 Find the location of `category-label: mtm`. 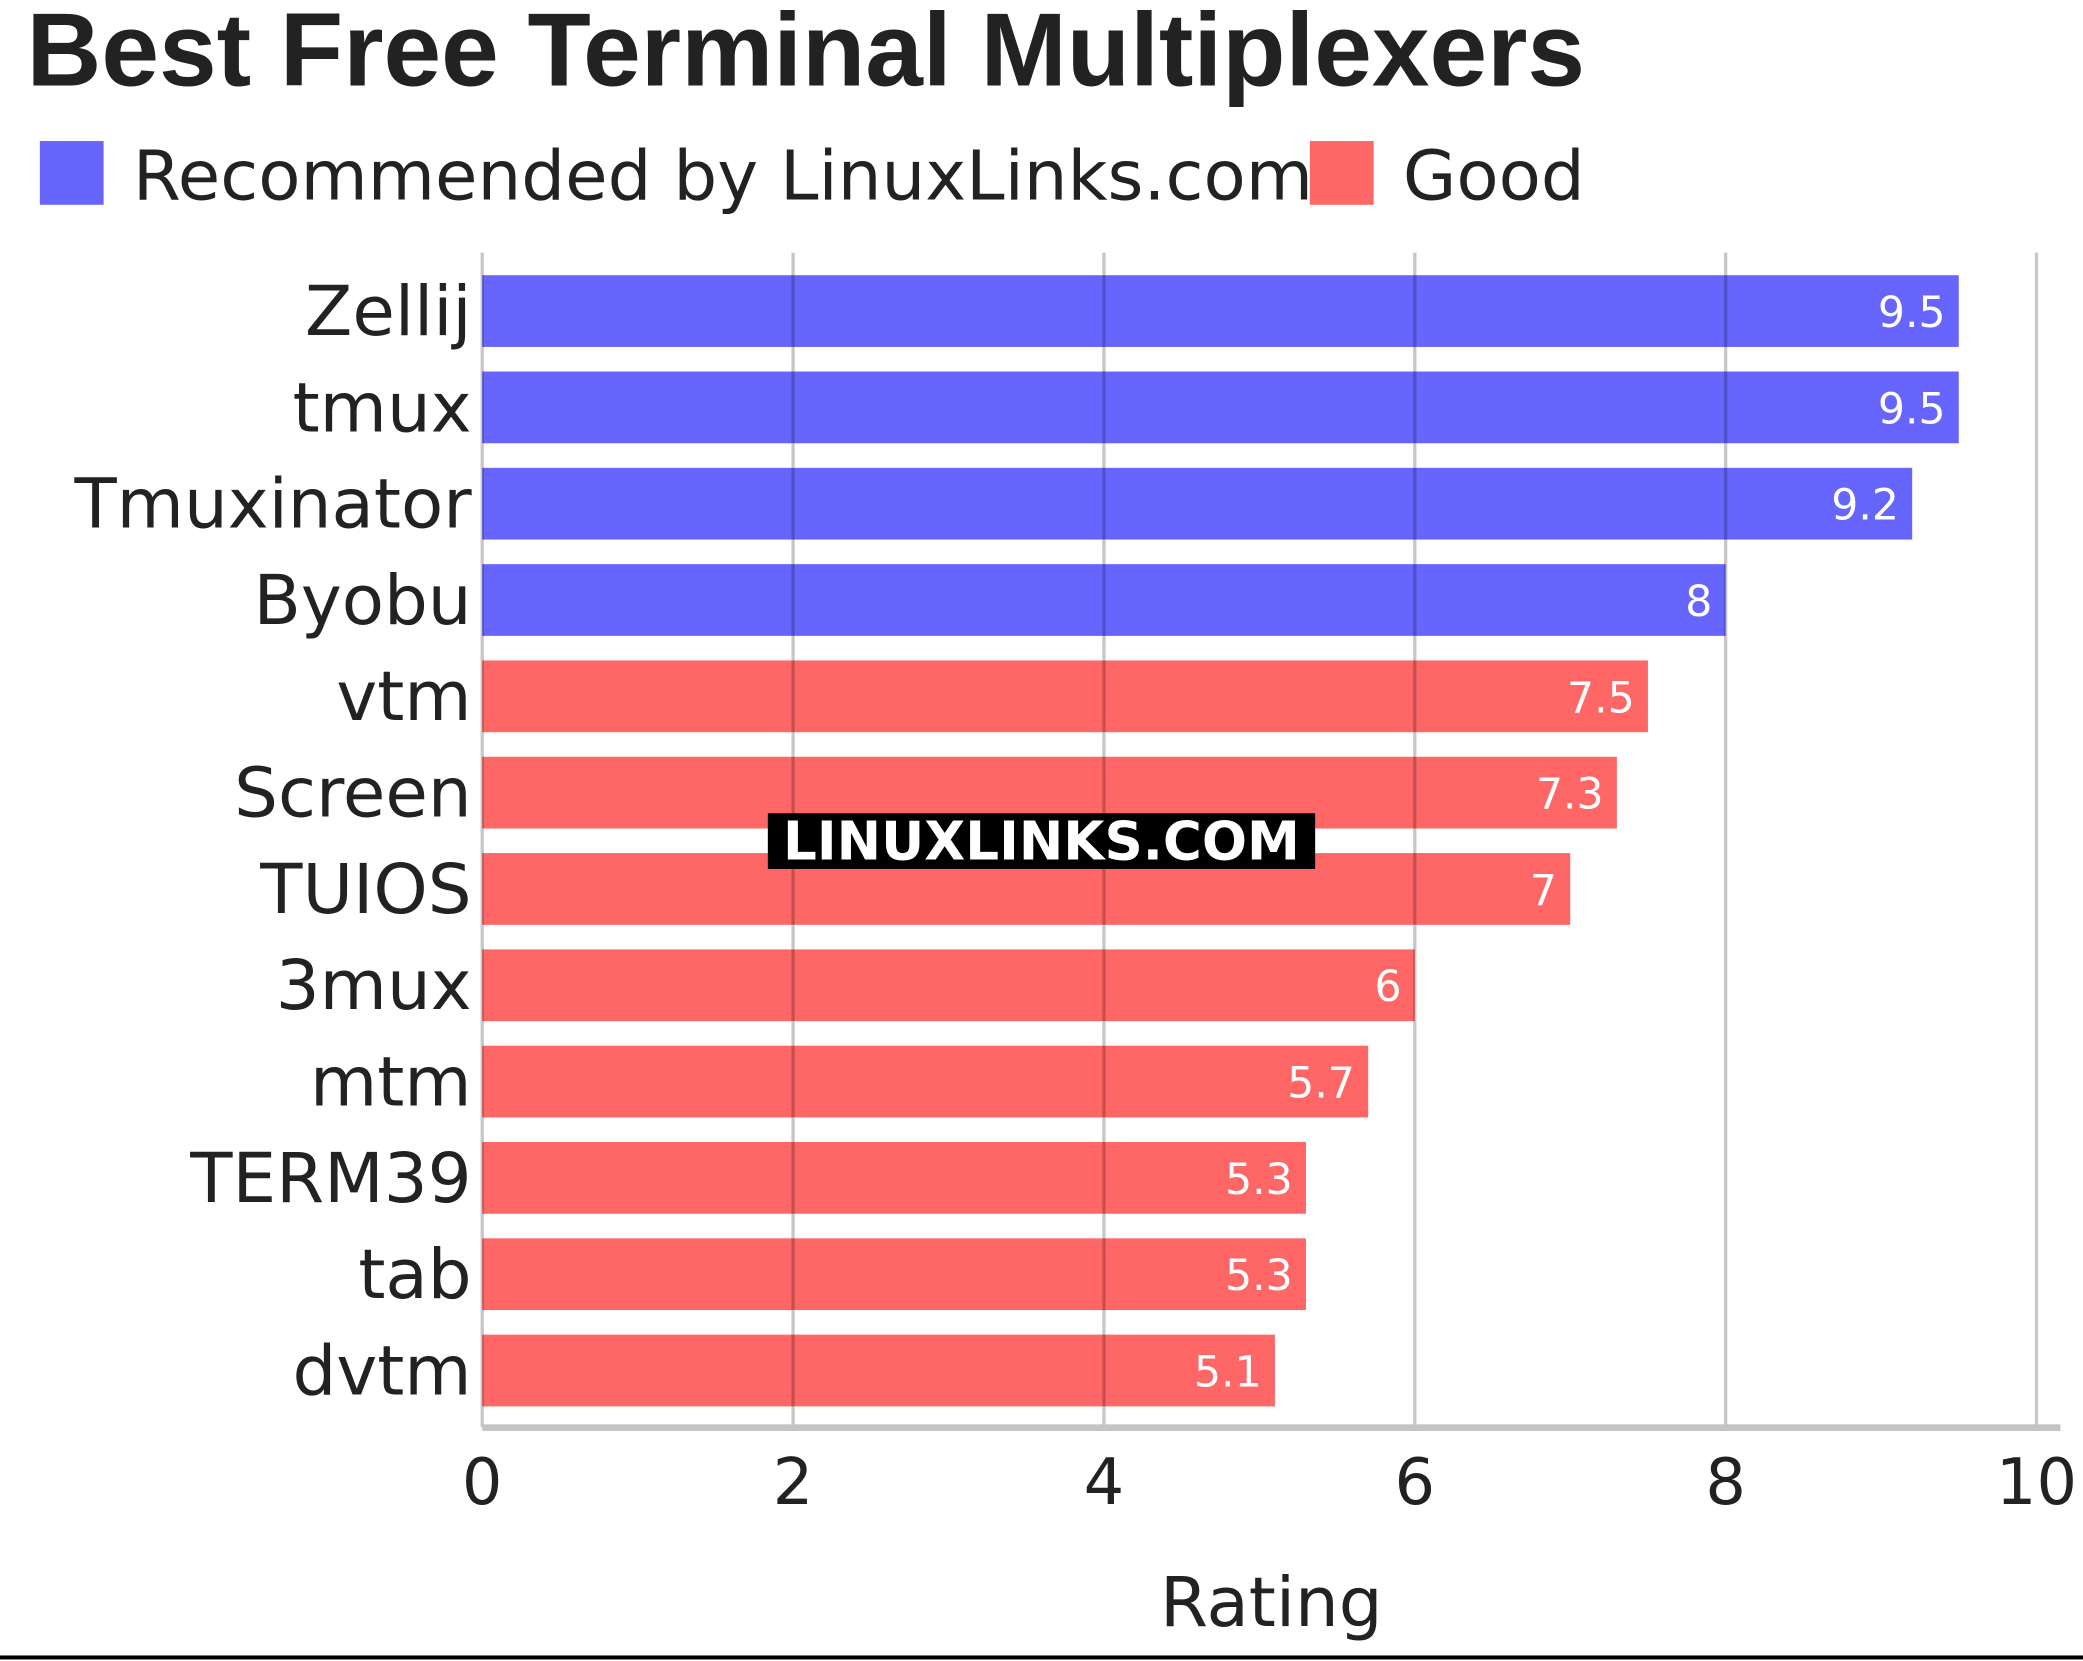

category-label: mtm is located at coordinates (391, 1082).